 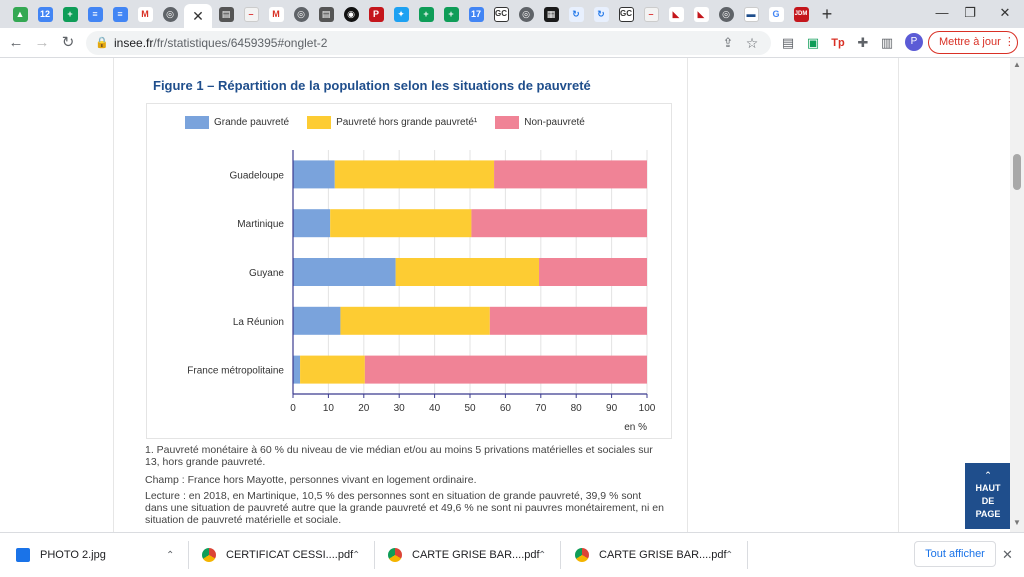 I want to click on tab-globe-4: ◎, so click(x=726, y=14).